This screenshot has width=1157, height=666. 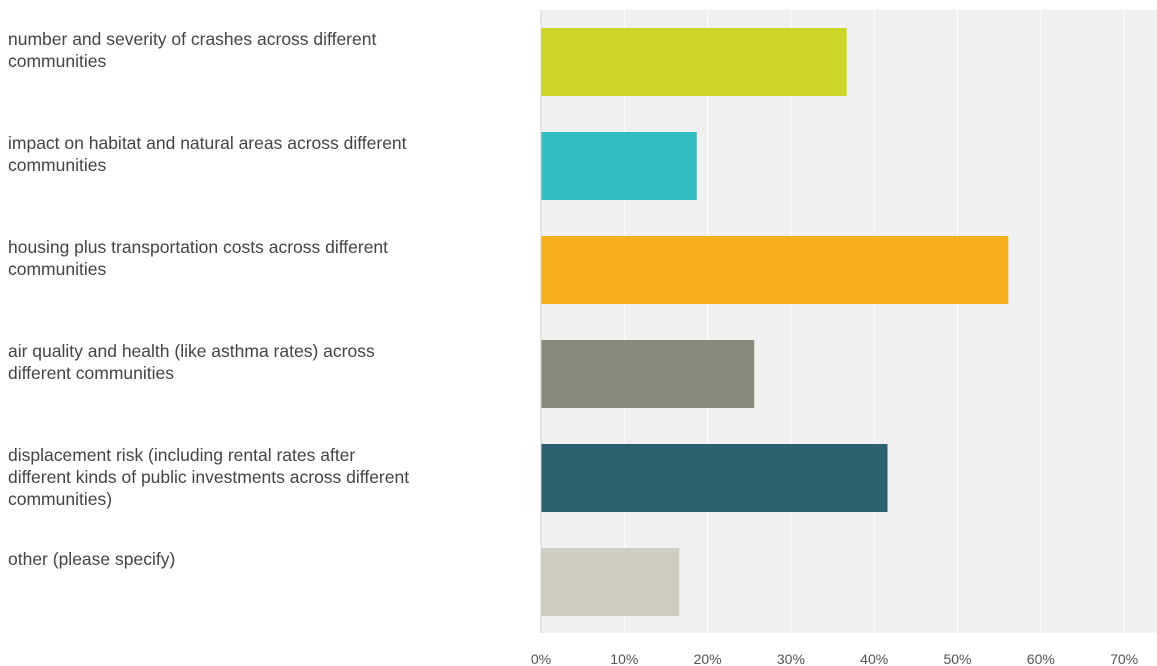 I want to click on category-label-line: communities), so click(x=60, y=499).